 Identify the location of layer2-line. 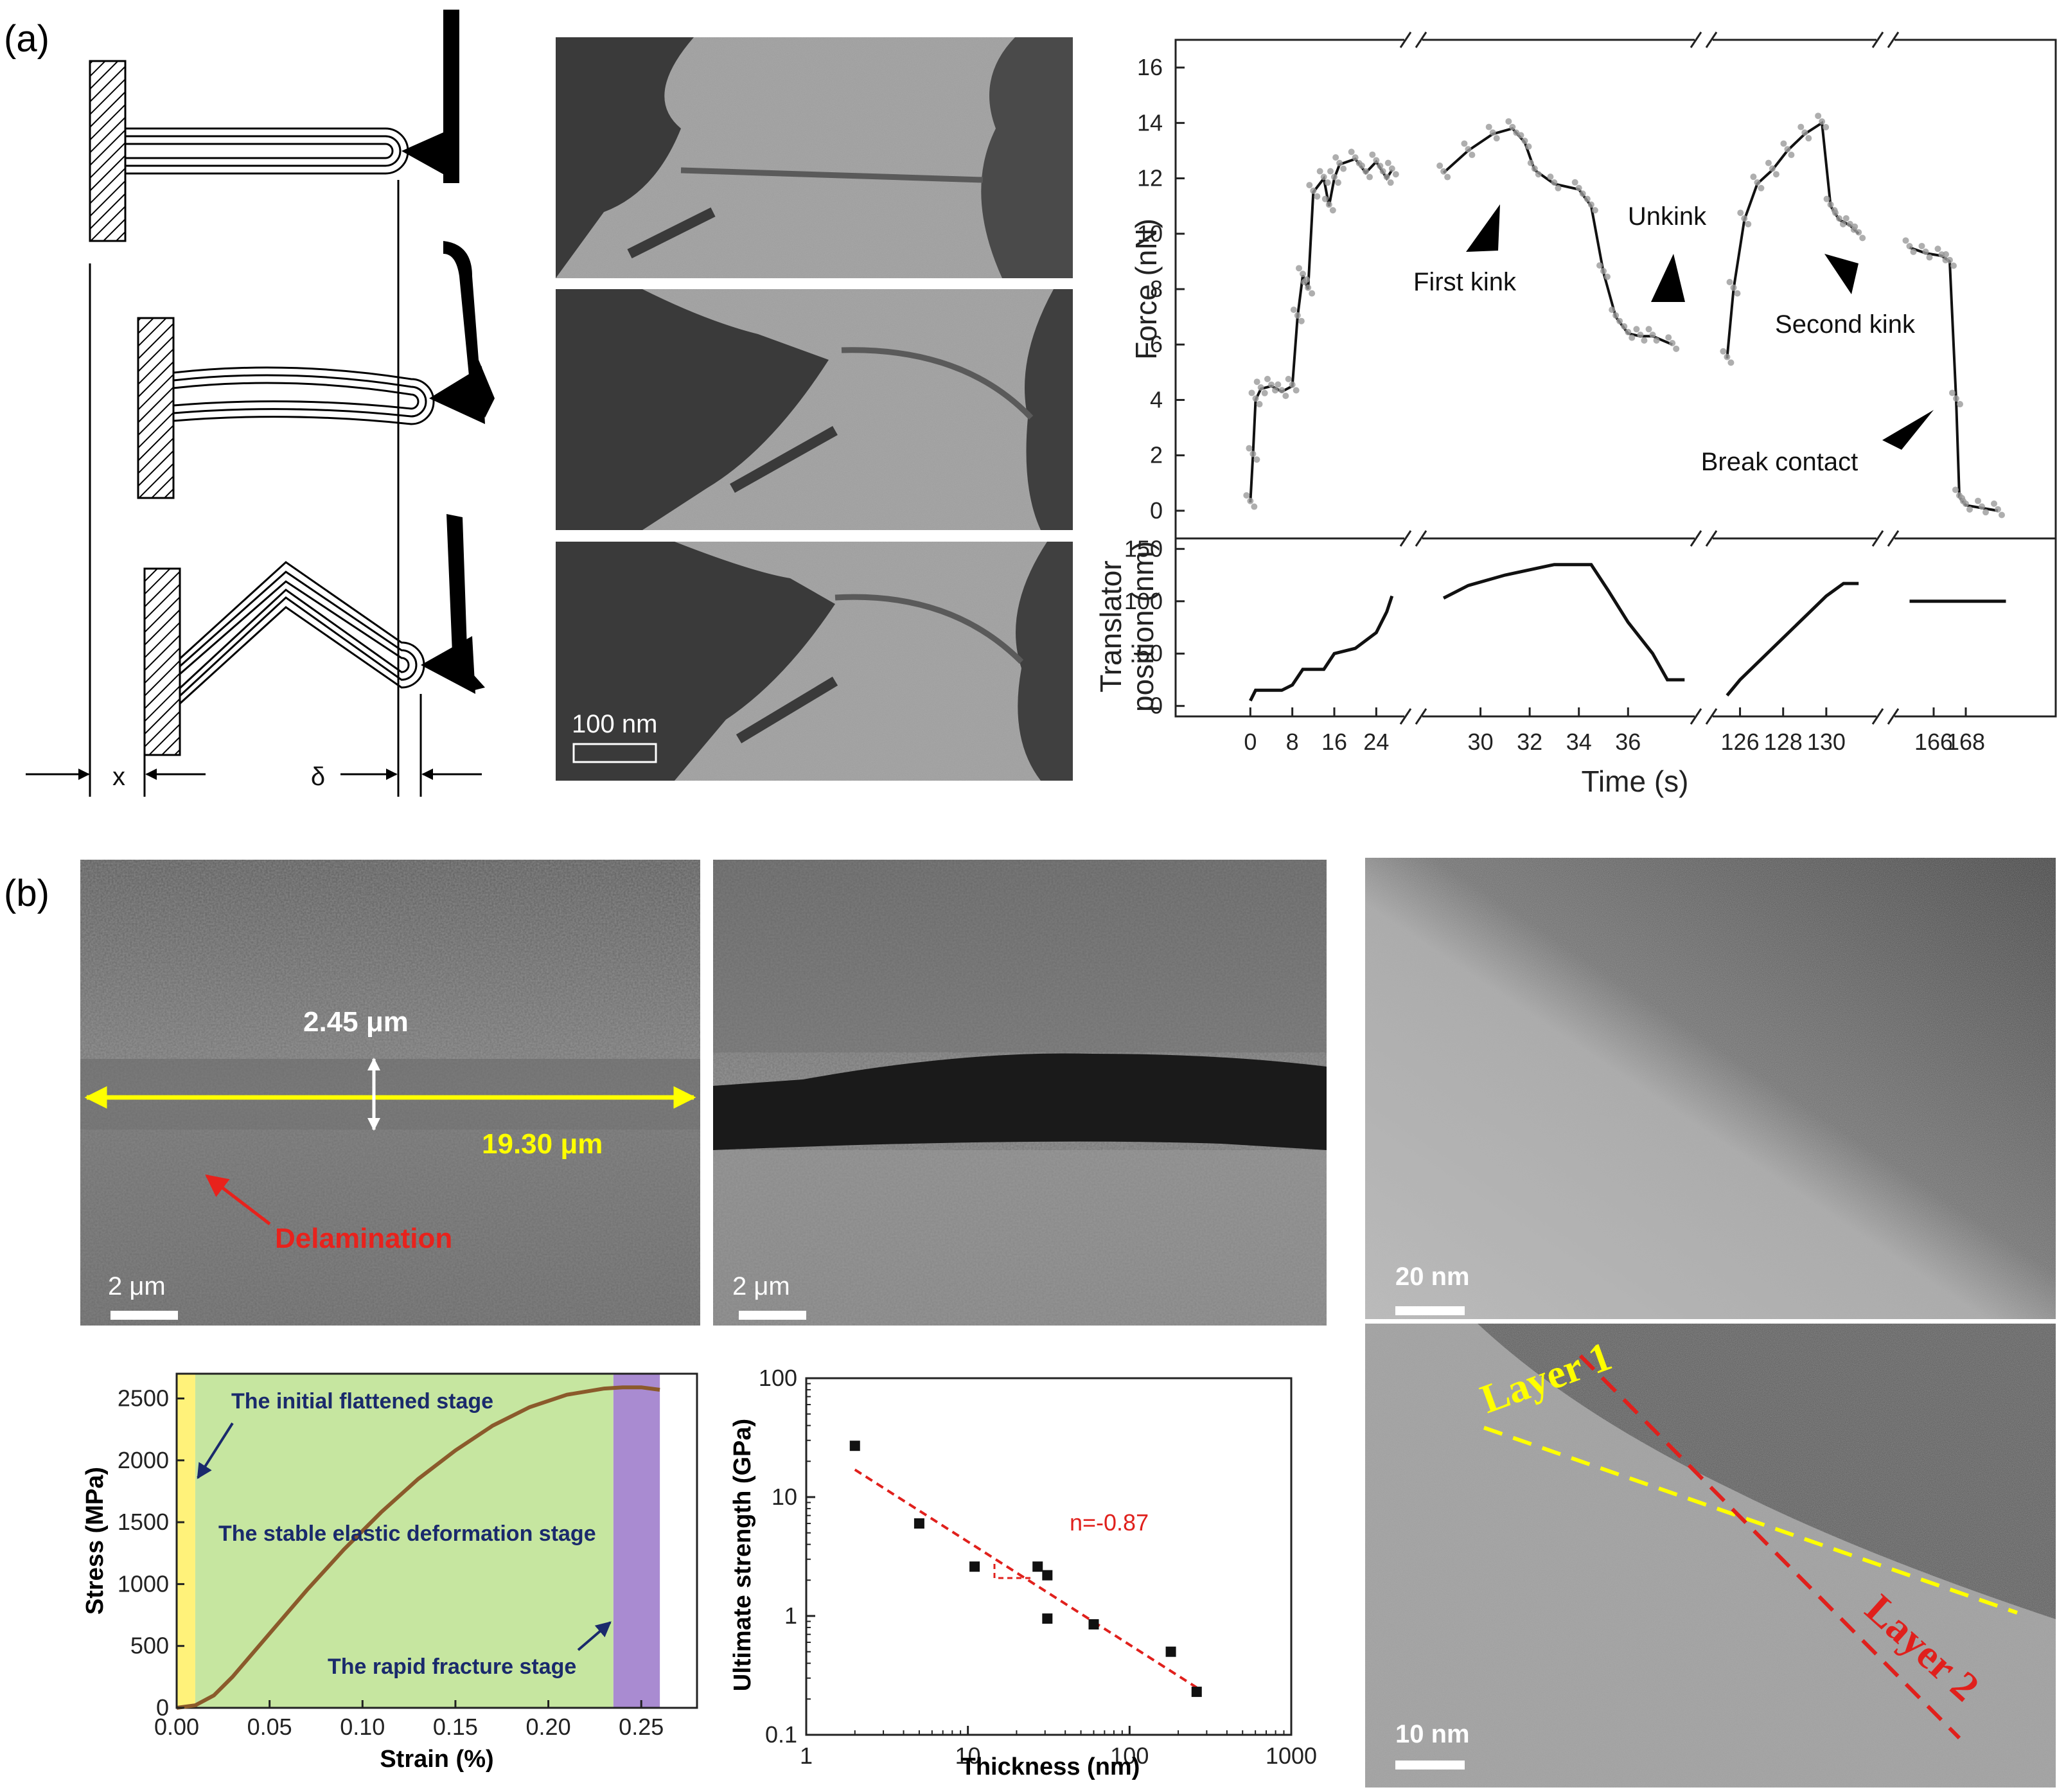
(1769, 1547).